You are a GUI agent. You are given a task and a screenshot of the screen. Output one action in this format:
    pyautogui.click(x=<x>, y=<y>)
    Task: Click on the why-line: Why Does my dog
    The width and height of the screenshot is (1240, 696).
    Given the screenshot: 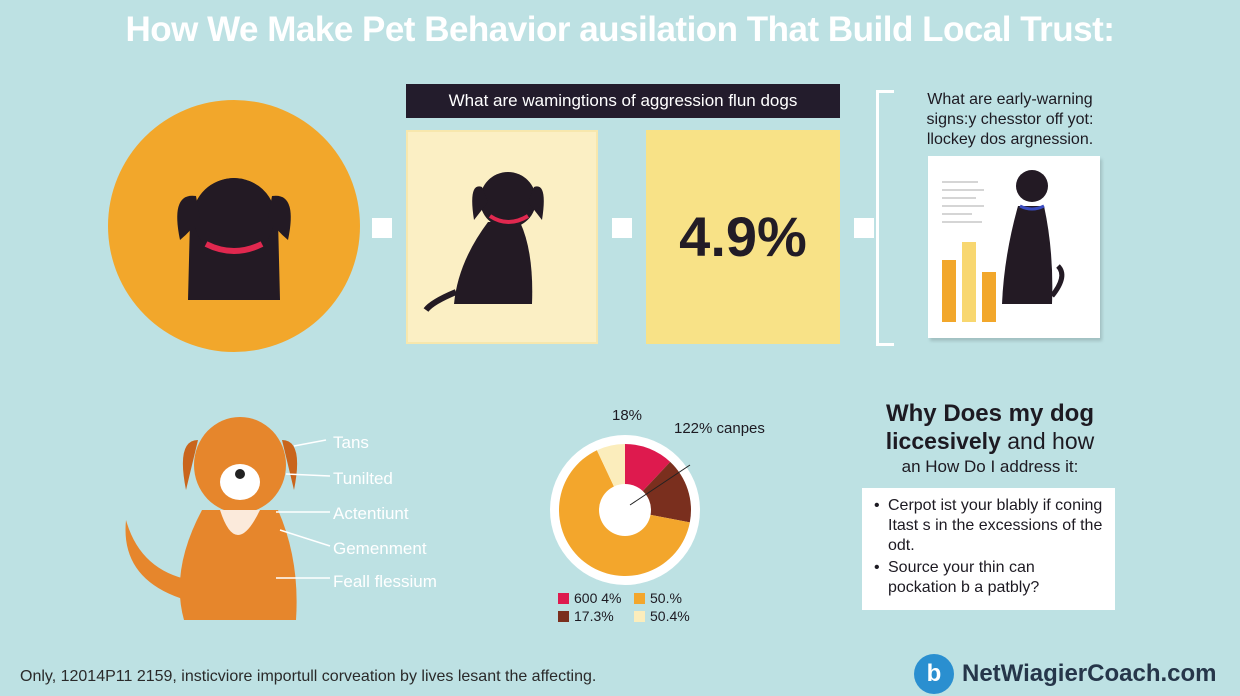 What is the action you would take?
    pyautogui.click(x=990, y=413)
    